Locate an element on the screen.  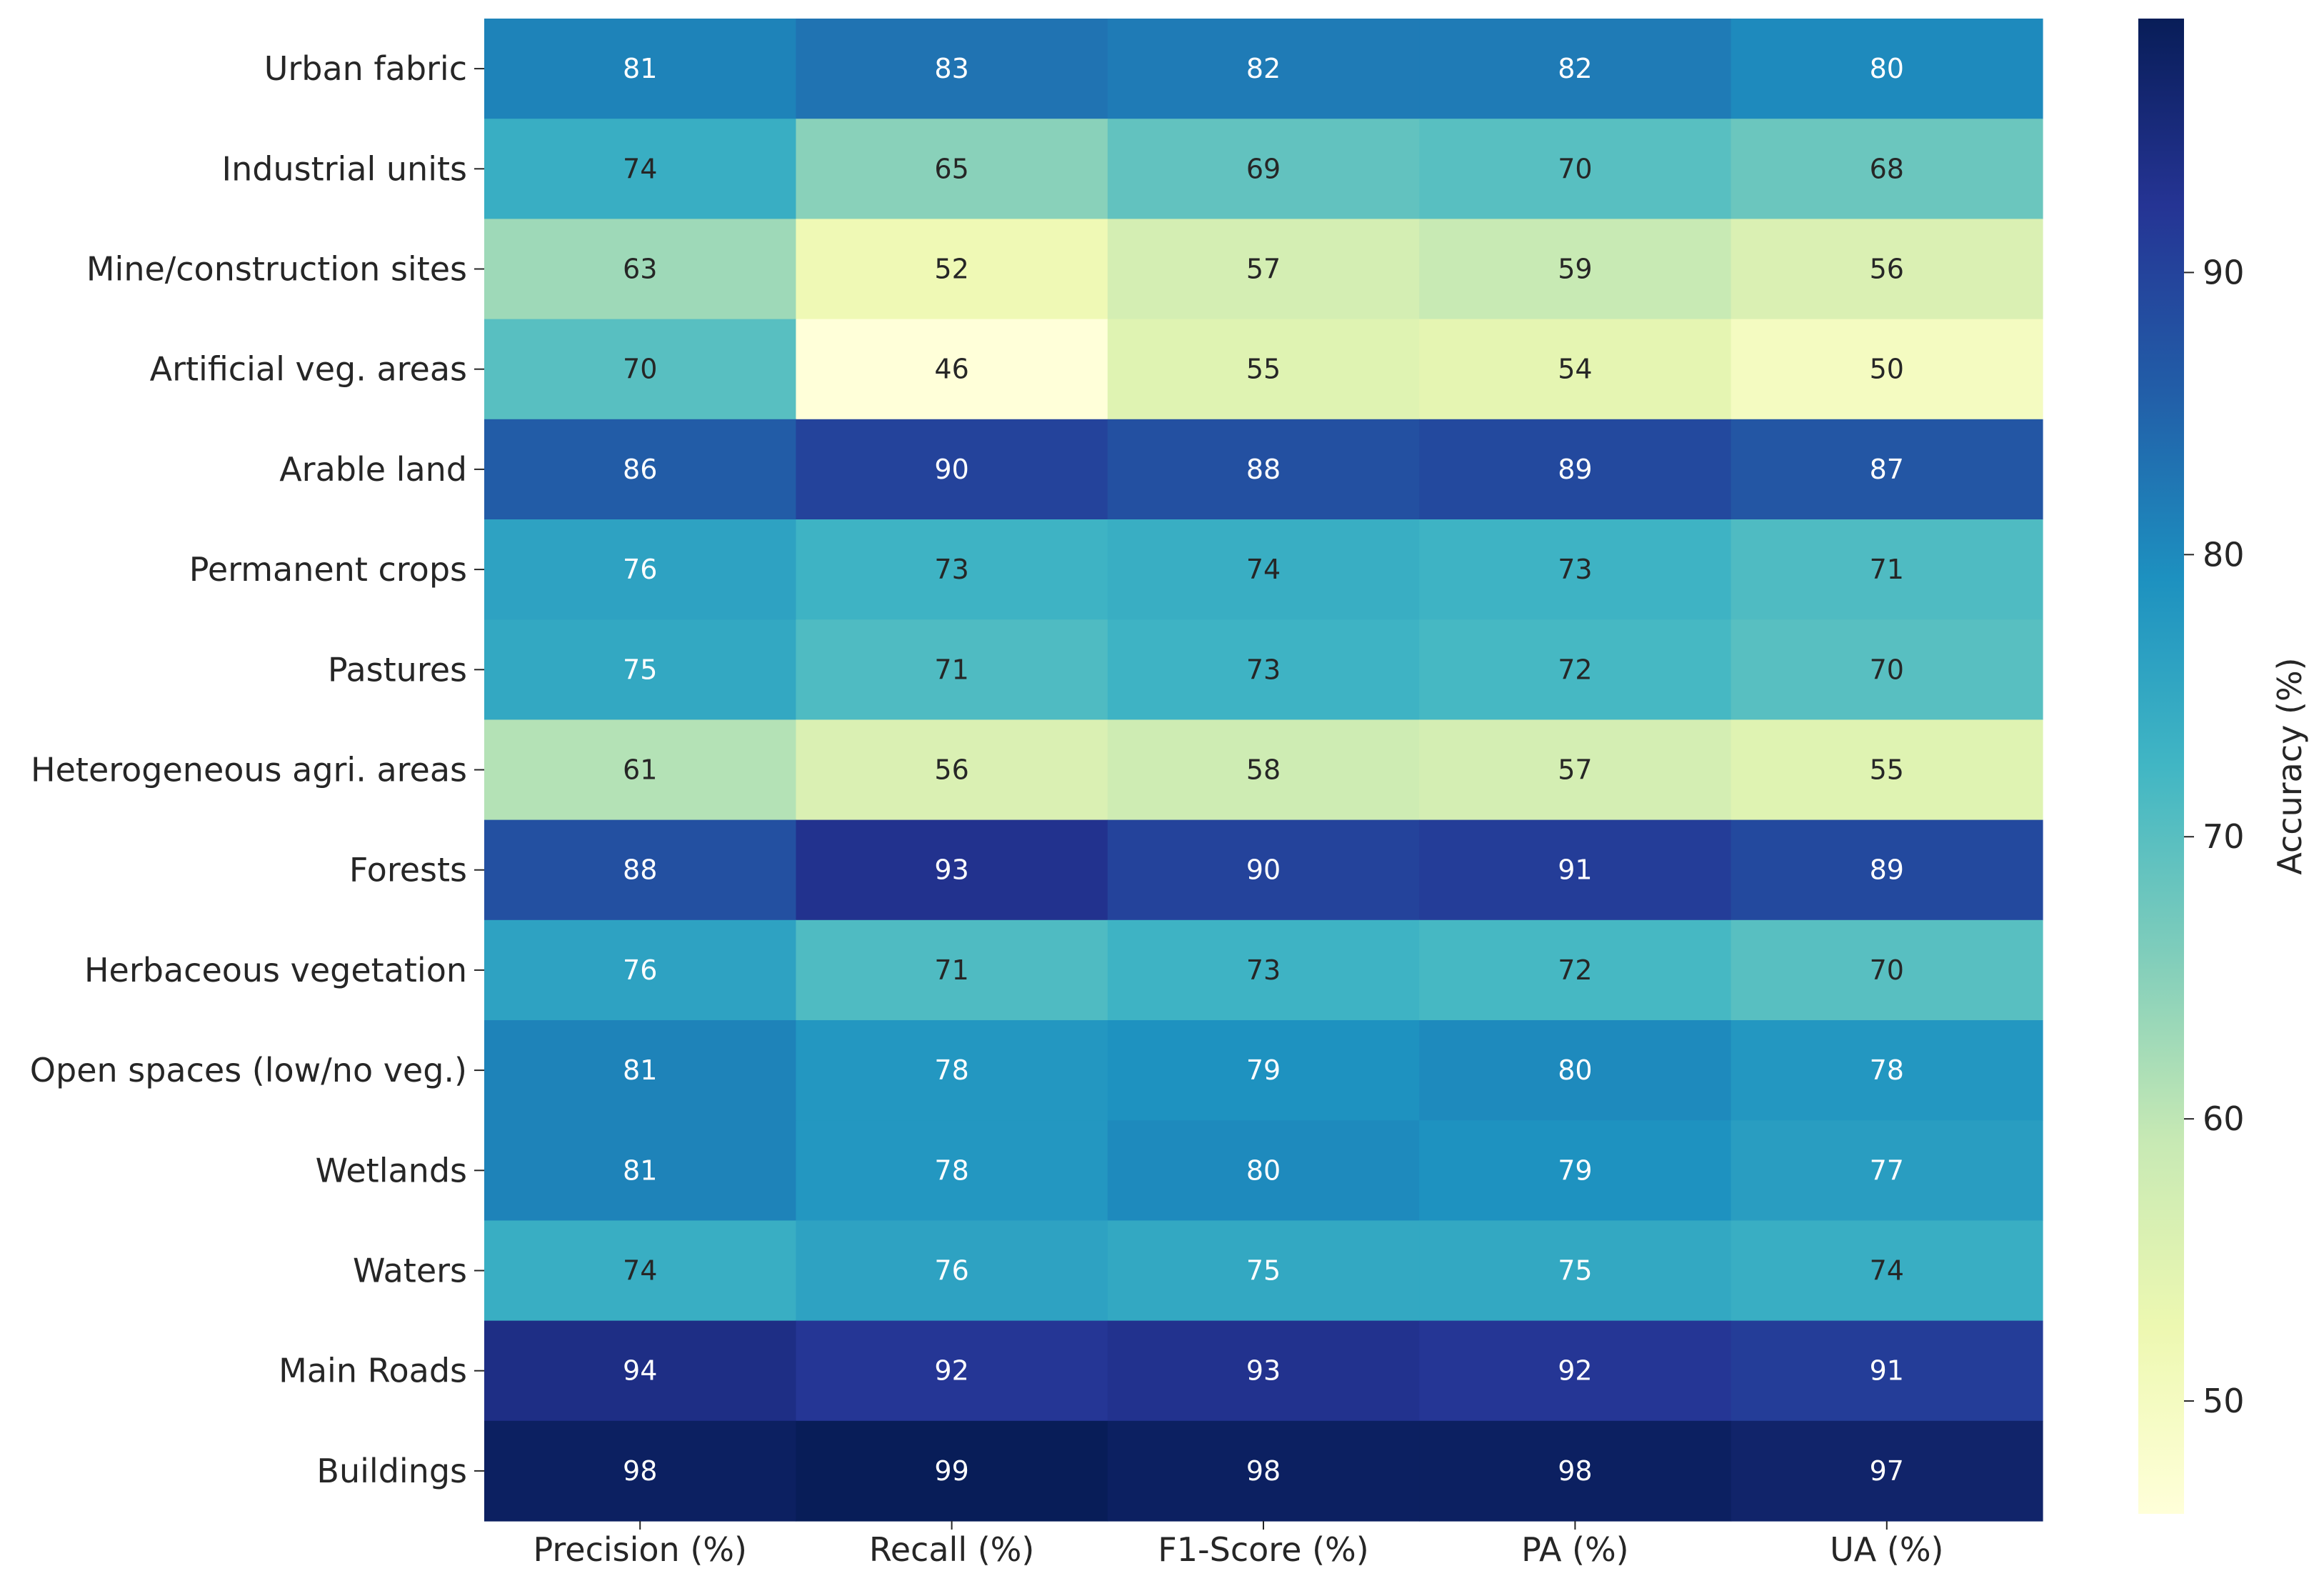
cell-value-label: 54 is located at coordinates (1575, 369).